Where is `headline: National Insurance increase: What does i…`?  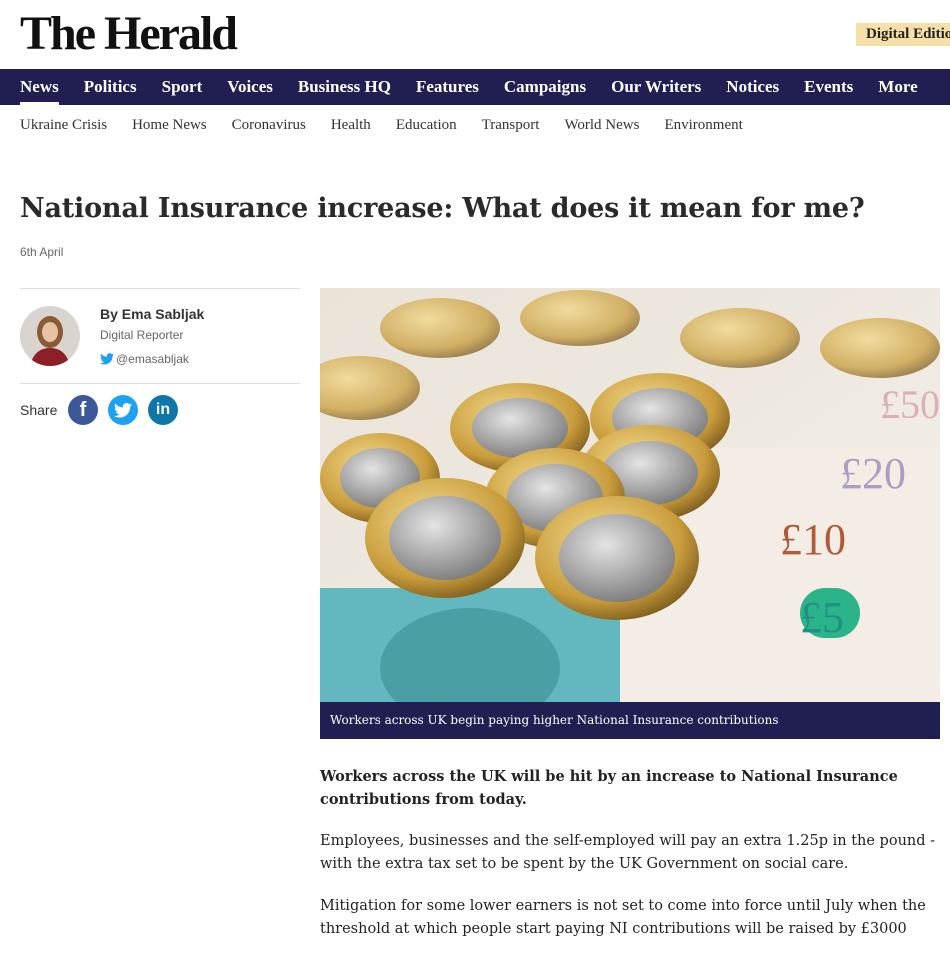 headline: National Insurance increase: What does i… is located at coordinates (442, 208).